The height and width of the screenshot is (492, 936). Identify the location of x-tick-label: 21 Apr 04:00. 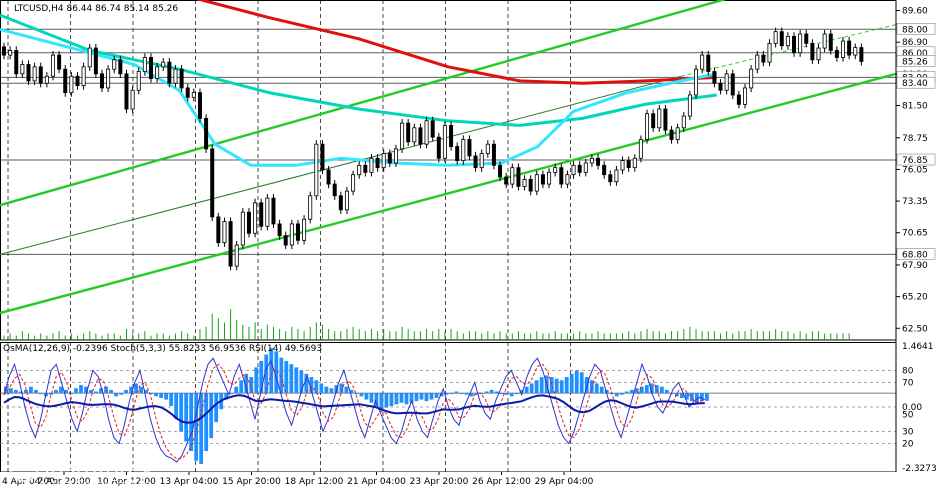
(376, 482).